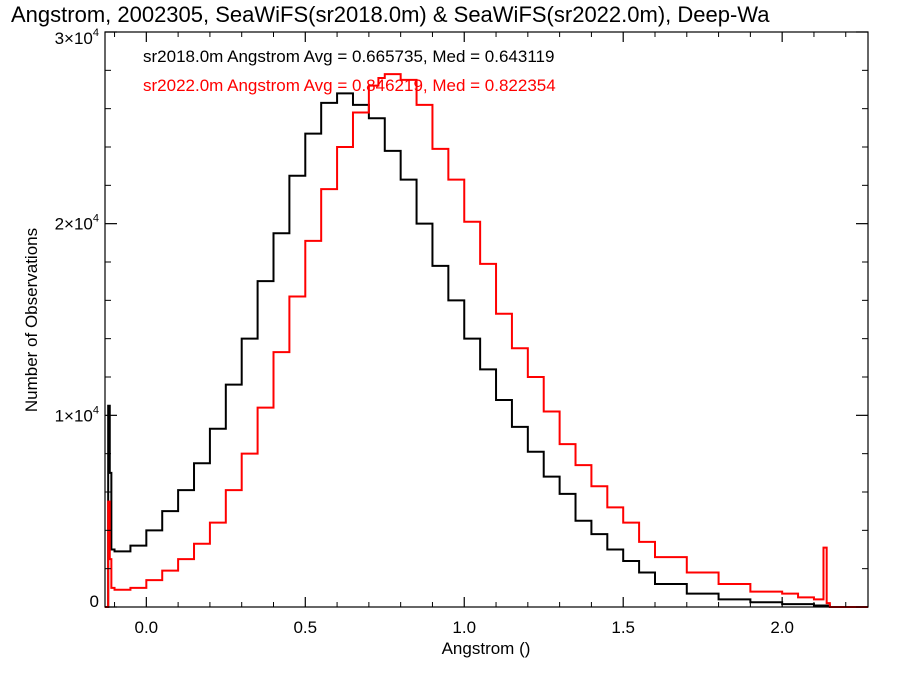 The height and width of the screenshot is (675, 900). What do you see at coordinates (74, 38) in the screenshot?
I see `y-tick-mantissa: 3×10` at bounding box center [74, 38].